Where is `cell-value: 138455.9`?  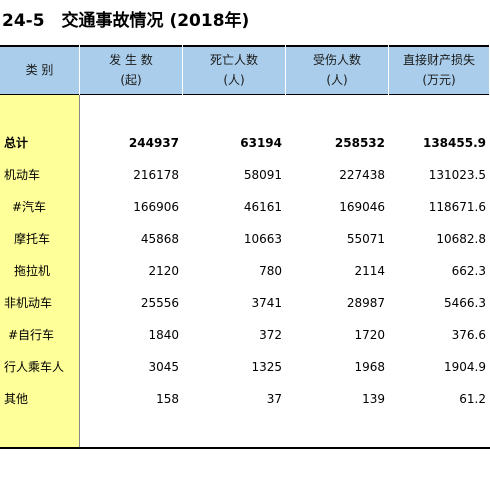 cell-value: 138455.9 is located at coordinates (454, 143).